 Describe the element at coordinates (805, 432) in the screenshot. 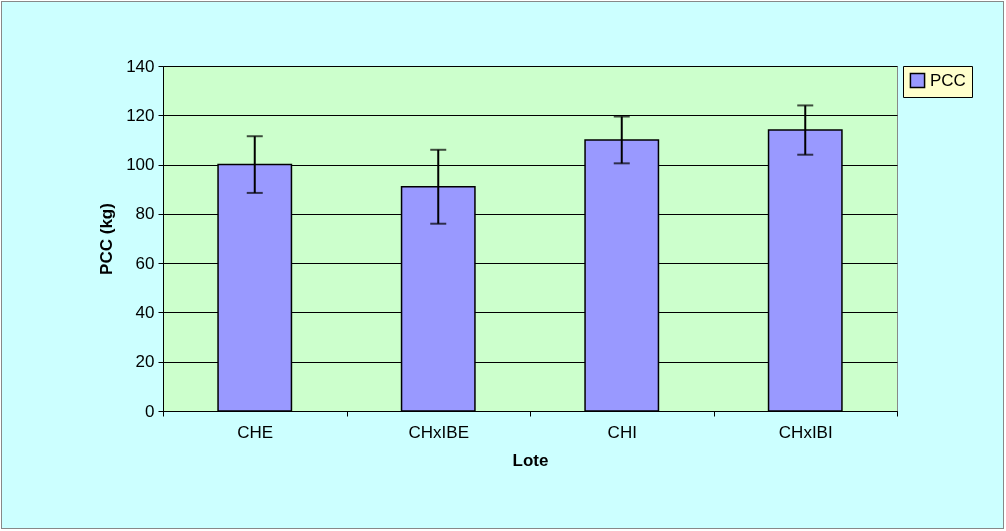

I see `x-tick-label: CHxIBI` at that location.